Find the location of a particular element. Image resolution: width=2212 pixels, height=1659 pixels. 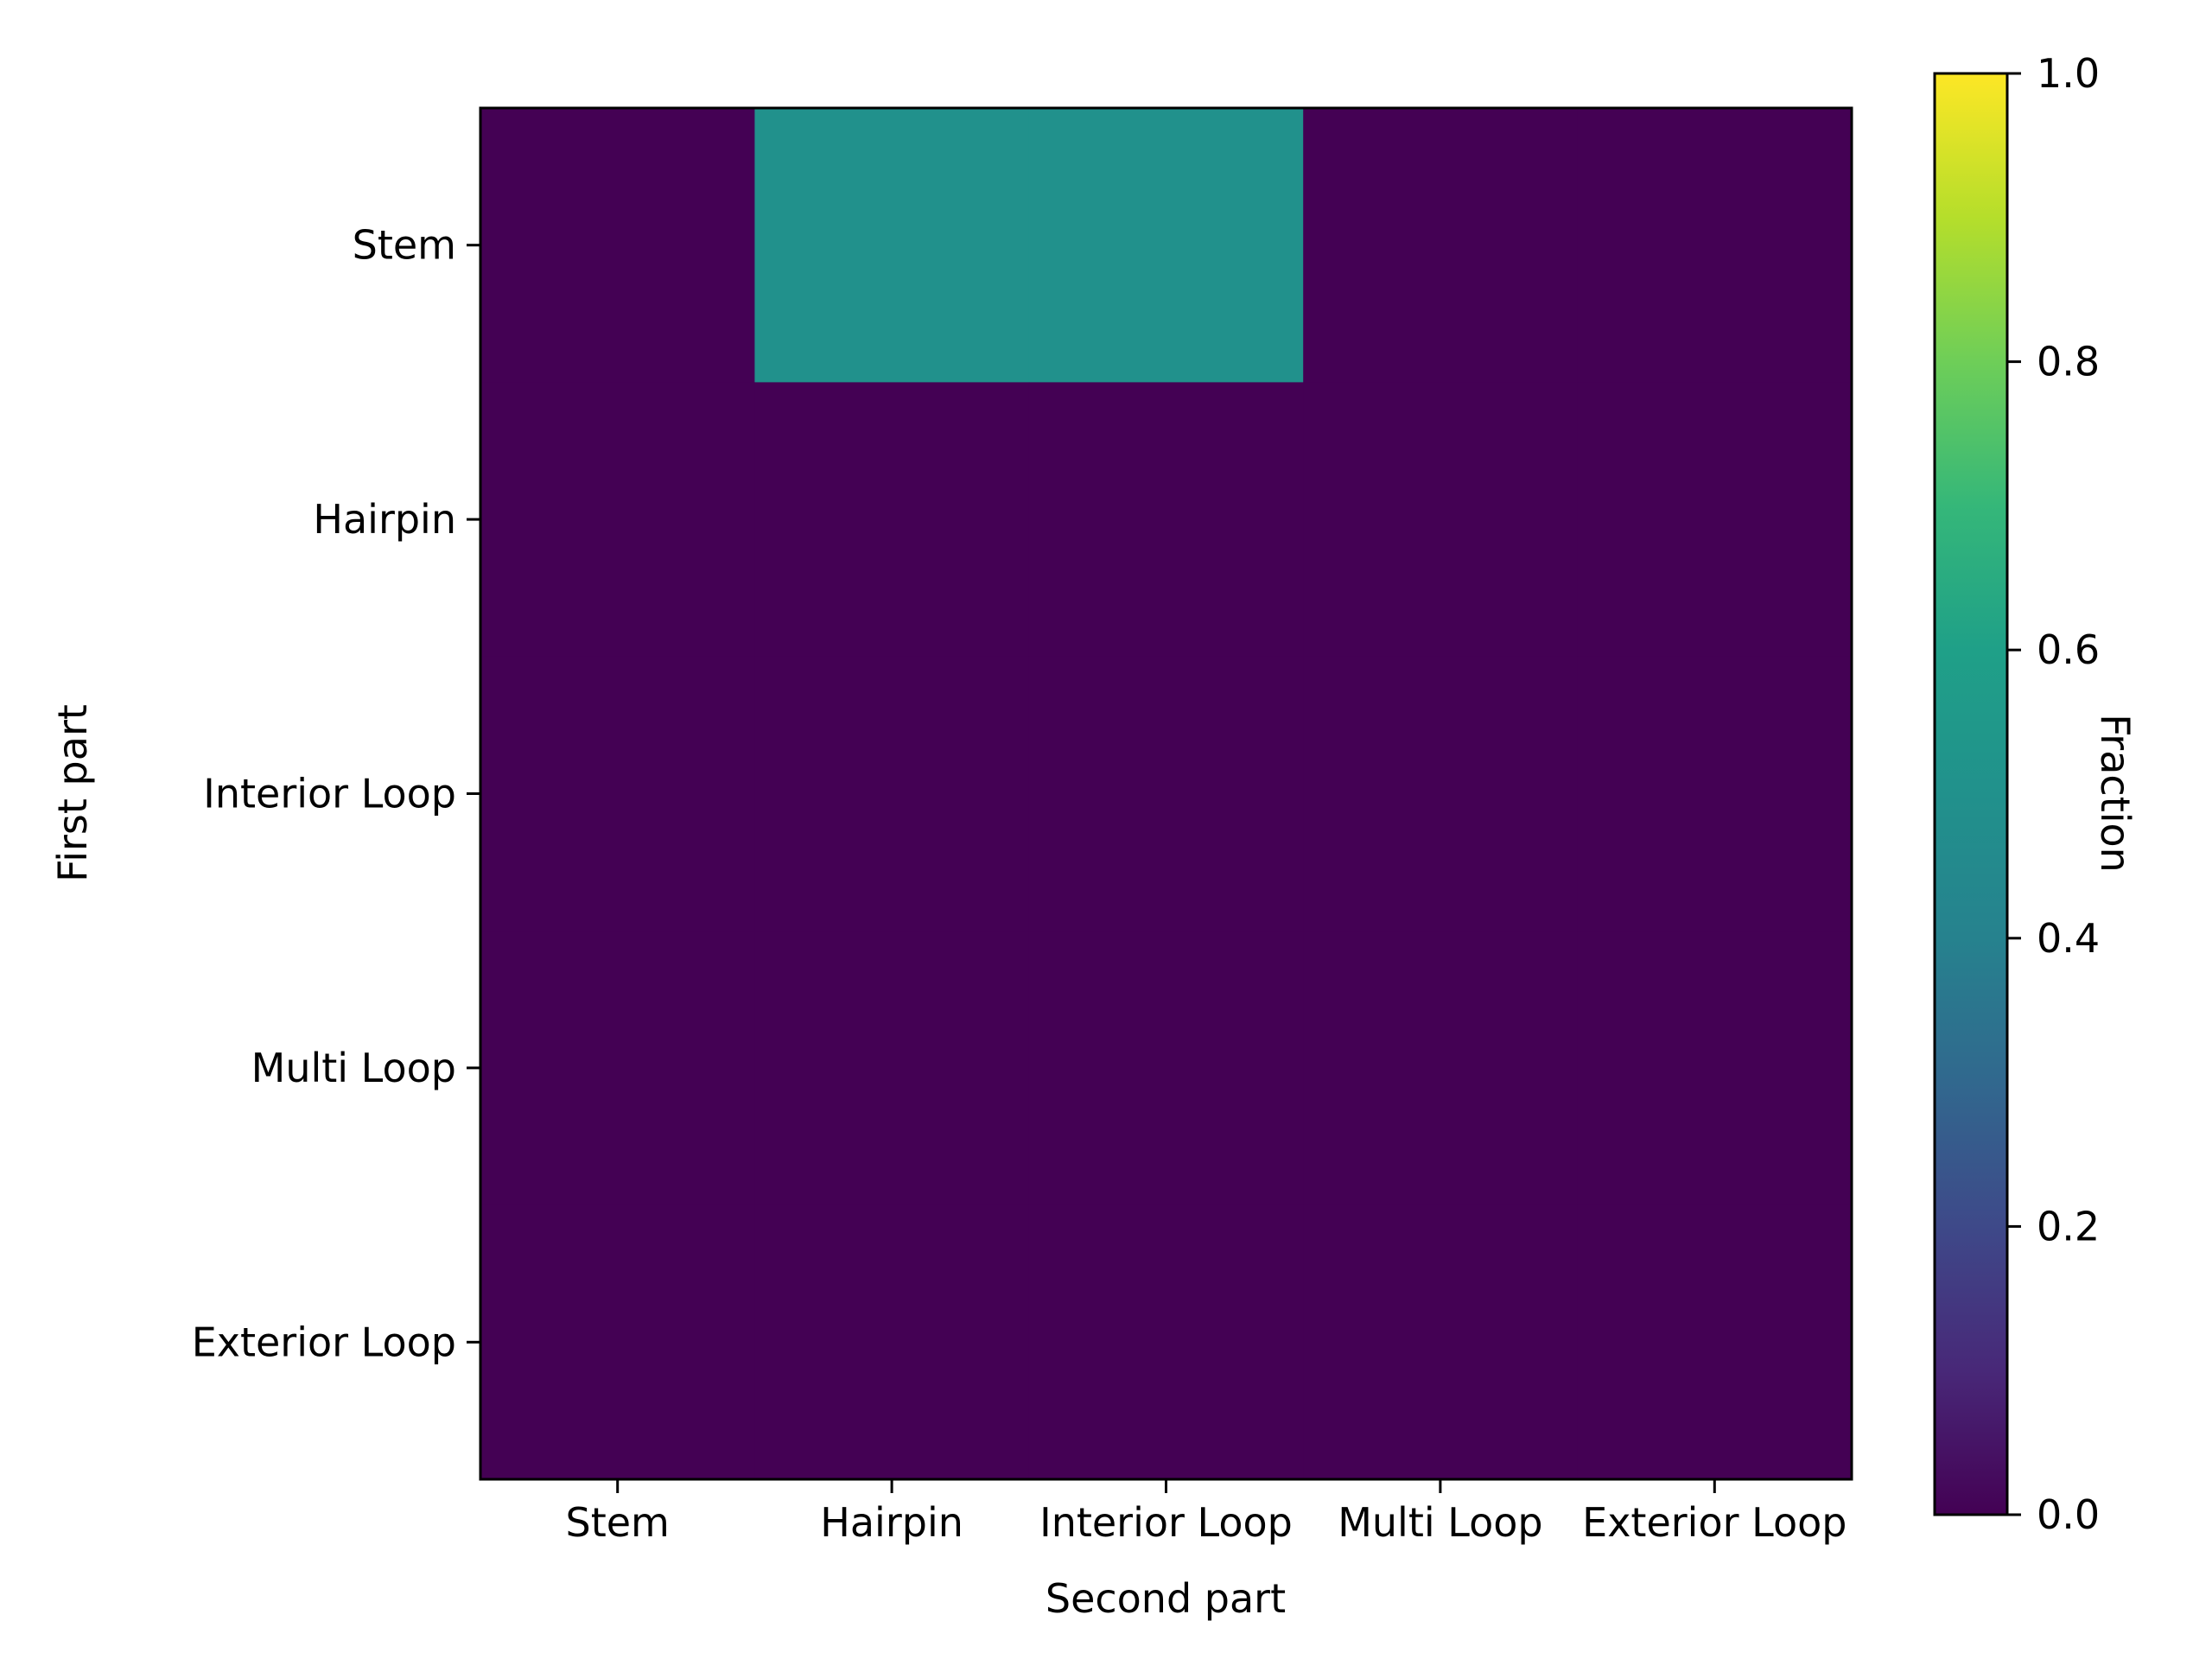

colorbar-tick-label: 1.0 is located at coordinates (2068, 73).